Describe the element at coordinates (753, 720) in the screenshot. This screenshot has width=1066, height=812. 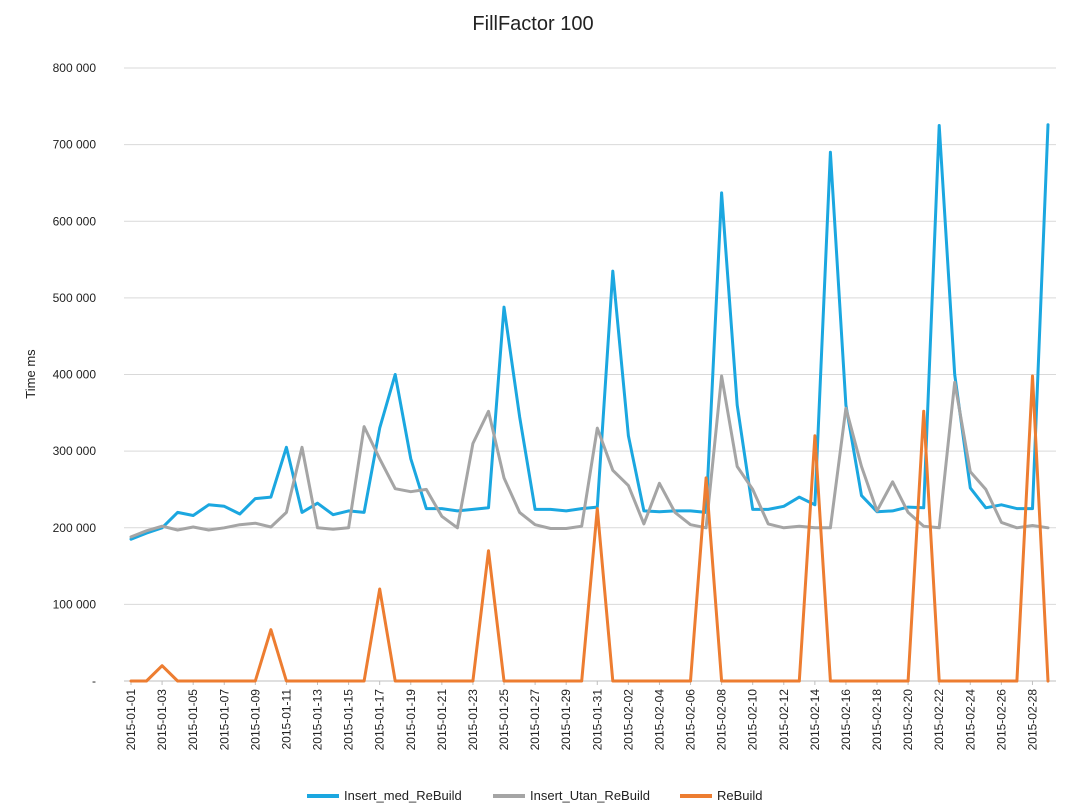
I see `x-tick-label: 2015-02-10` at that location.